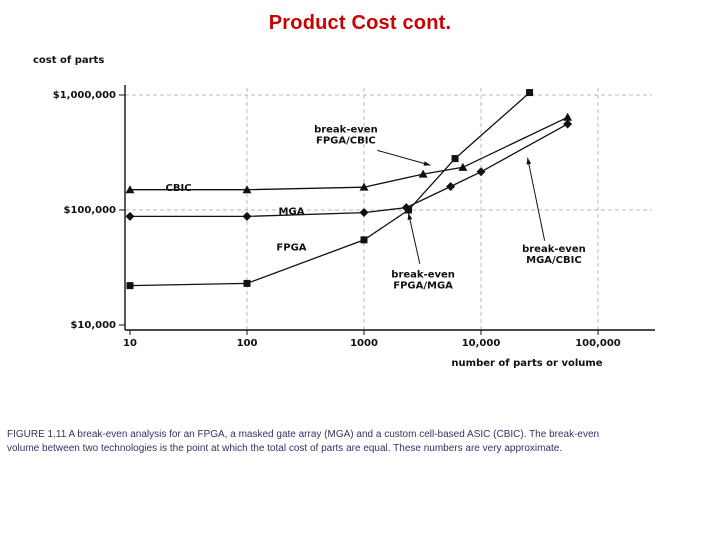 The height and width of the screenshot is (540, 720). What do you see at coordinates (179, 188) in the screenshot?
I see `cbic-series-label: CBIC` at bounding box center [179, 188].